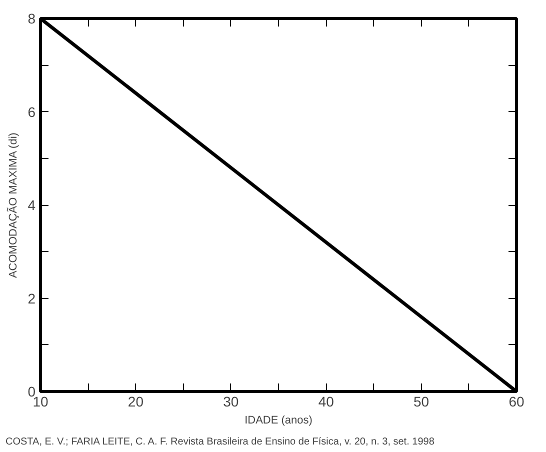 This screenshot has width=546, height=452. Describe the element at coordinates (220, 442) in the screenshot. I see `text: COSTA, E. V.; FARIA LEITE, C. A. F. Revista Brasileira de Ensino de Física, v. 20, n. 3, set. 1998` at that location.